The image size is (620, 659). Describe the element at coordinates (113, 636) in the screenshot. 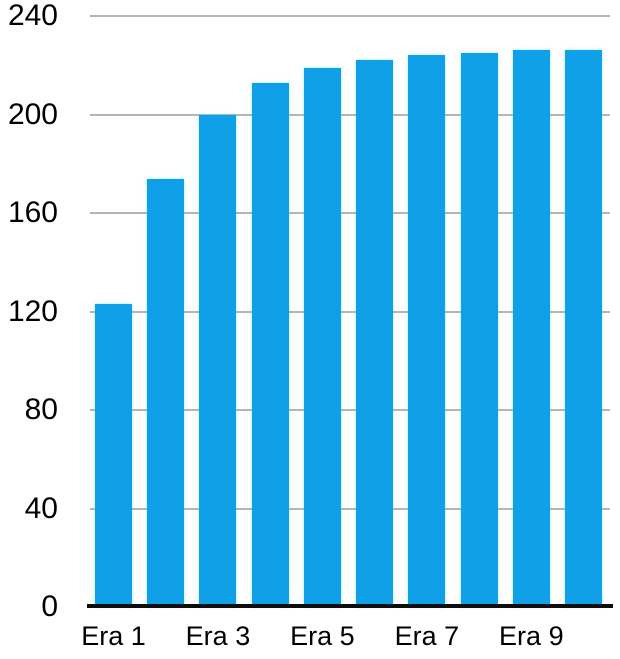

I see `x-tick-label-era-1: Era 1` at that location.